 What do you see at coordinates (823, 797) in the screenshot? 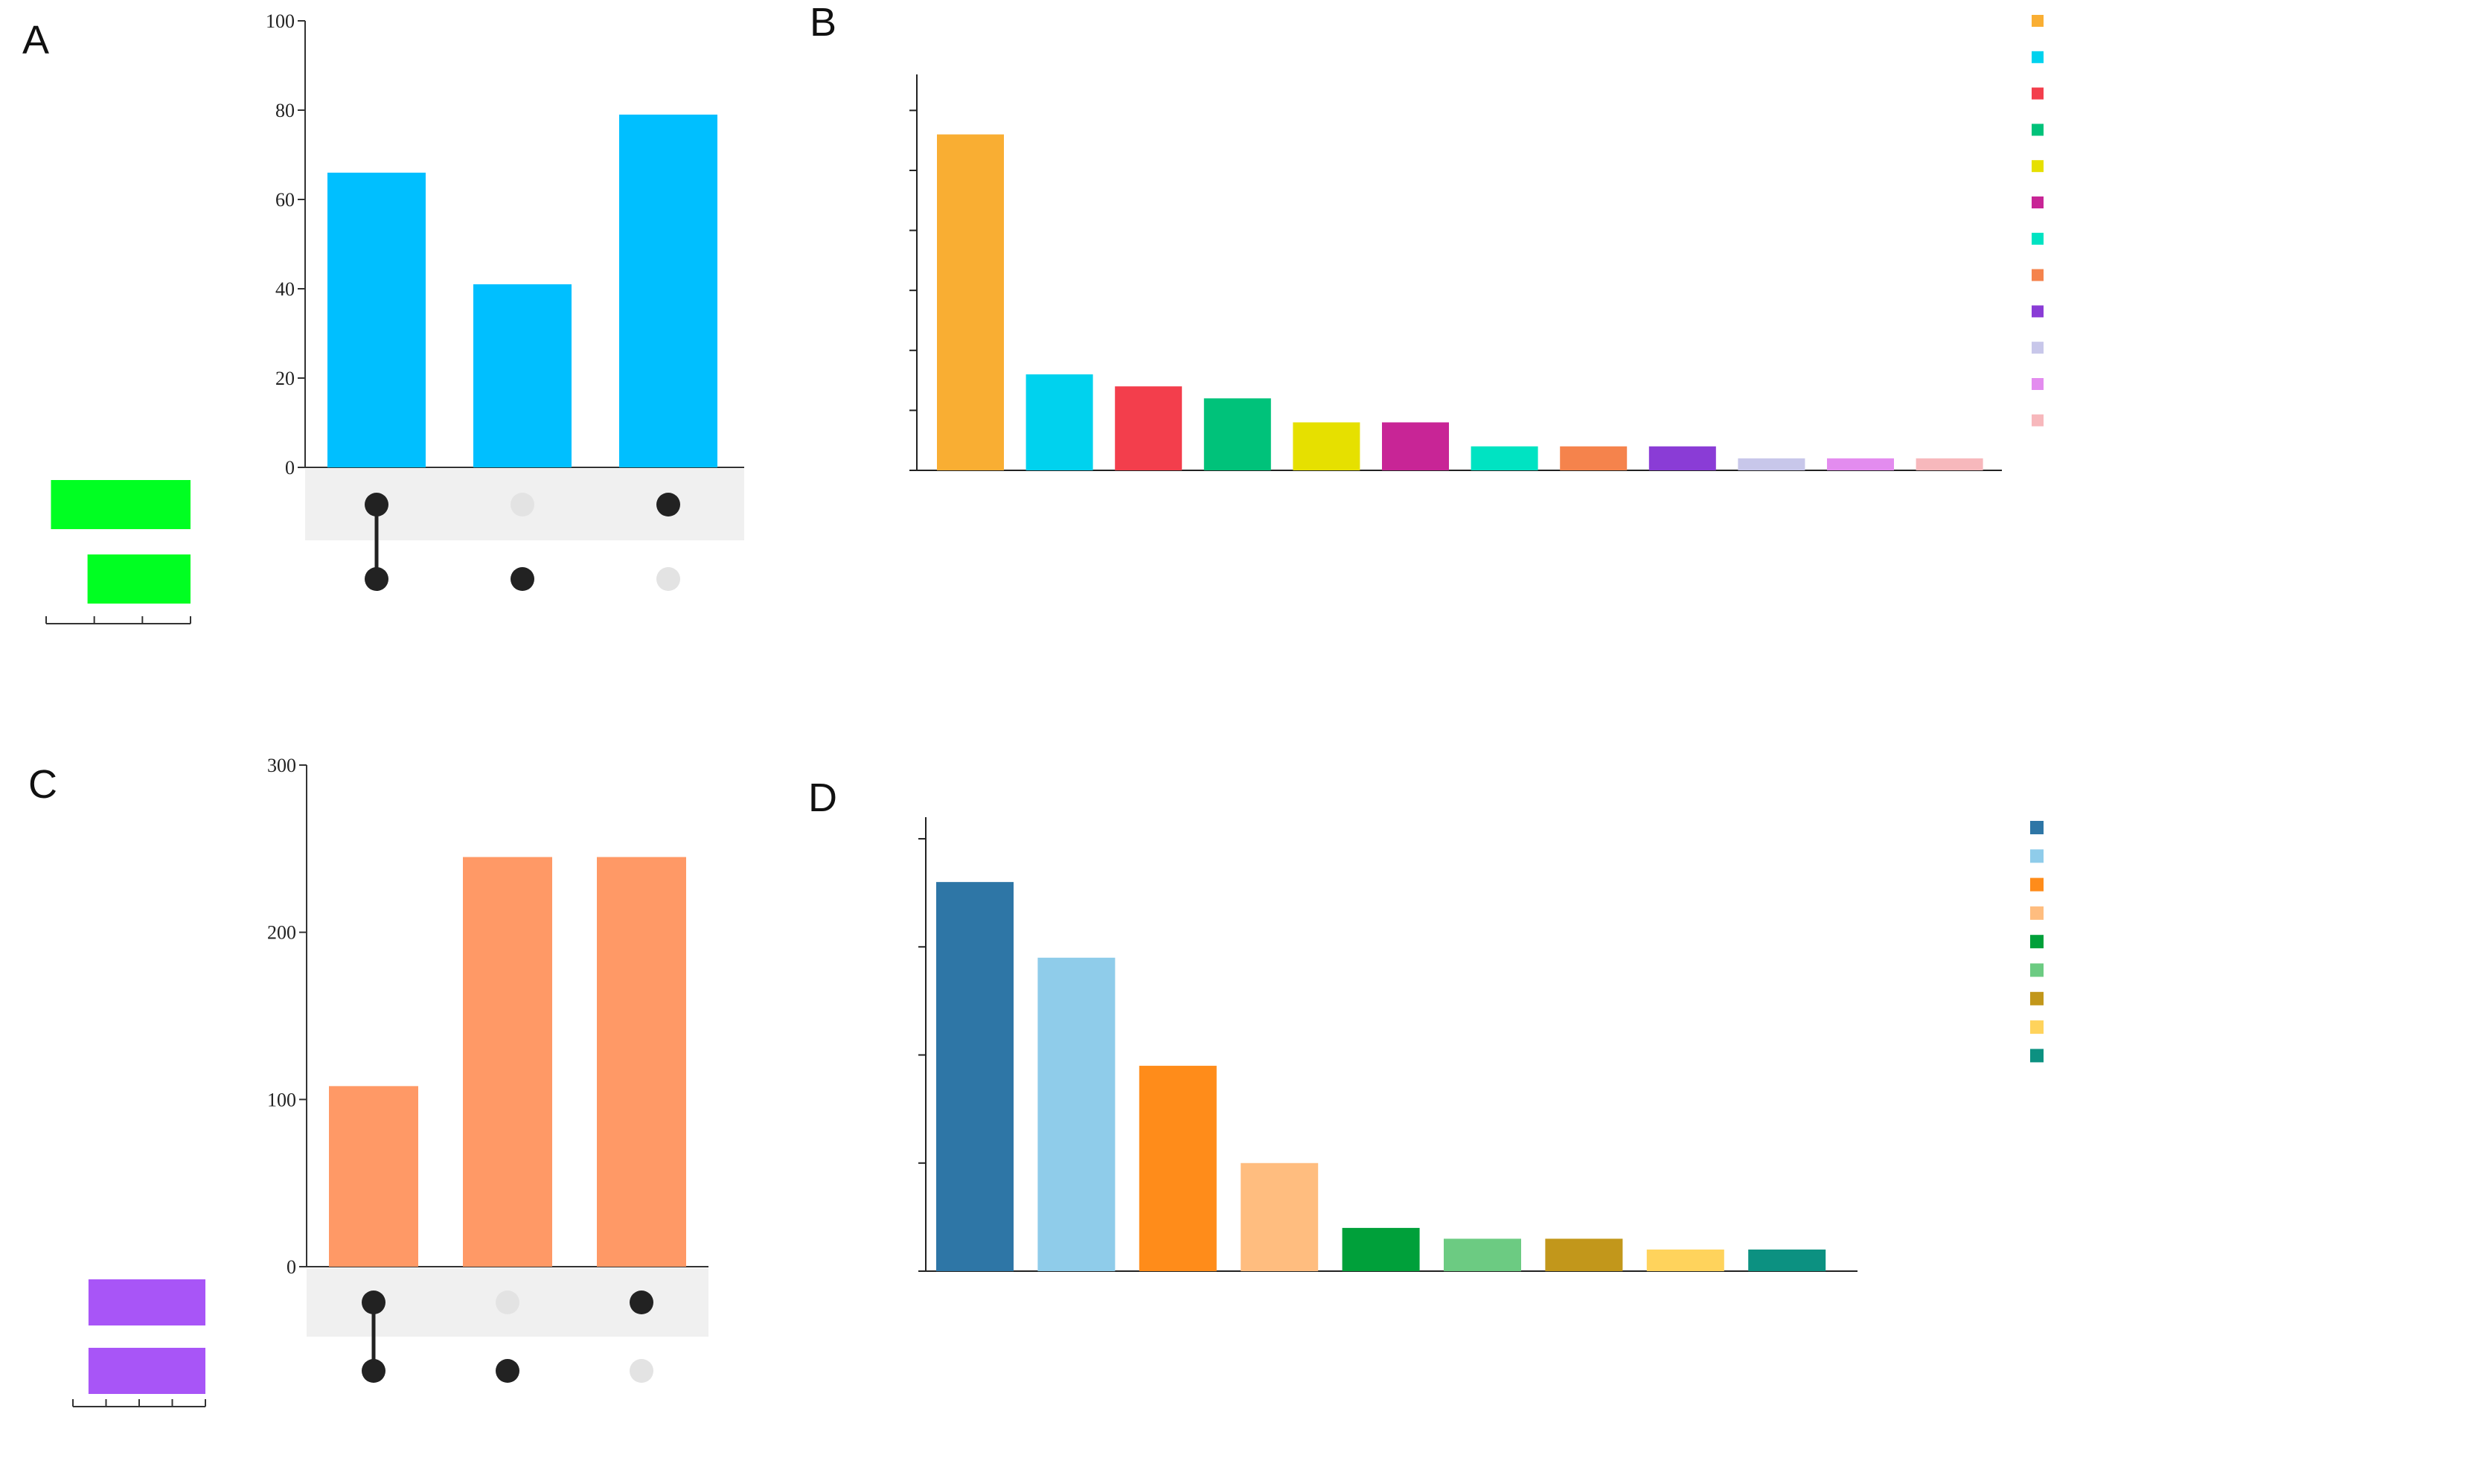
I see `panel-label-d: D` at bounding box center [823, 797].